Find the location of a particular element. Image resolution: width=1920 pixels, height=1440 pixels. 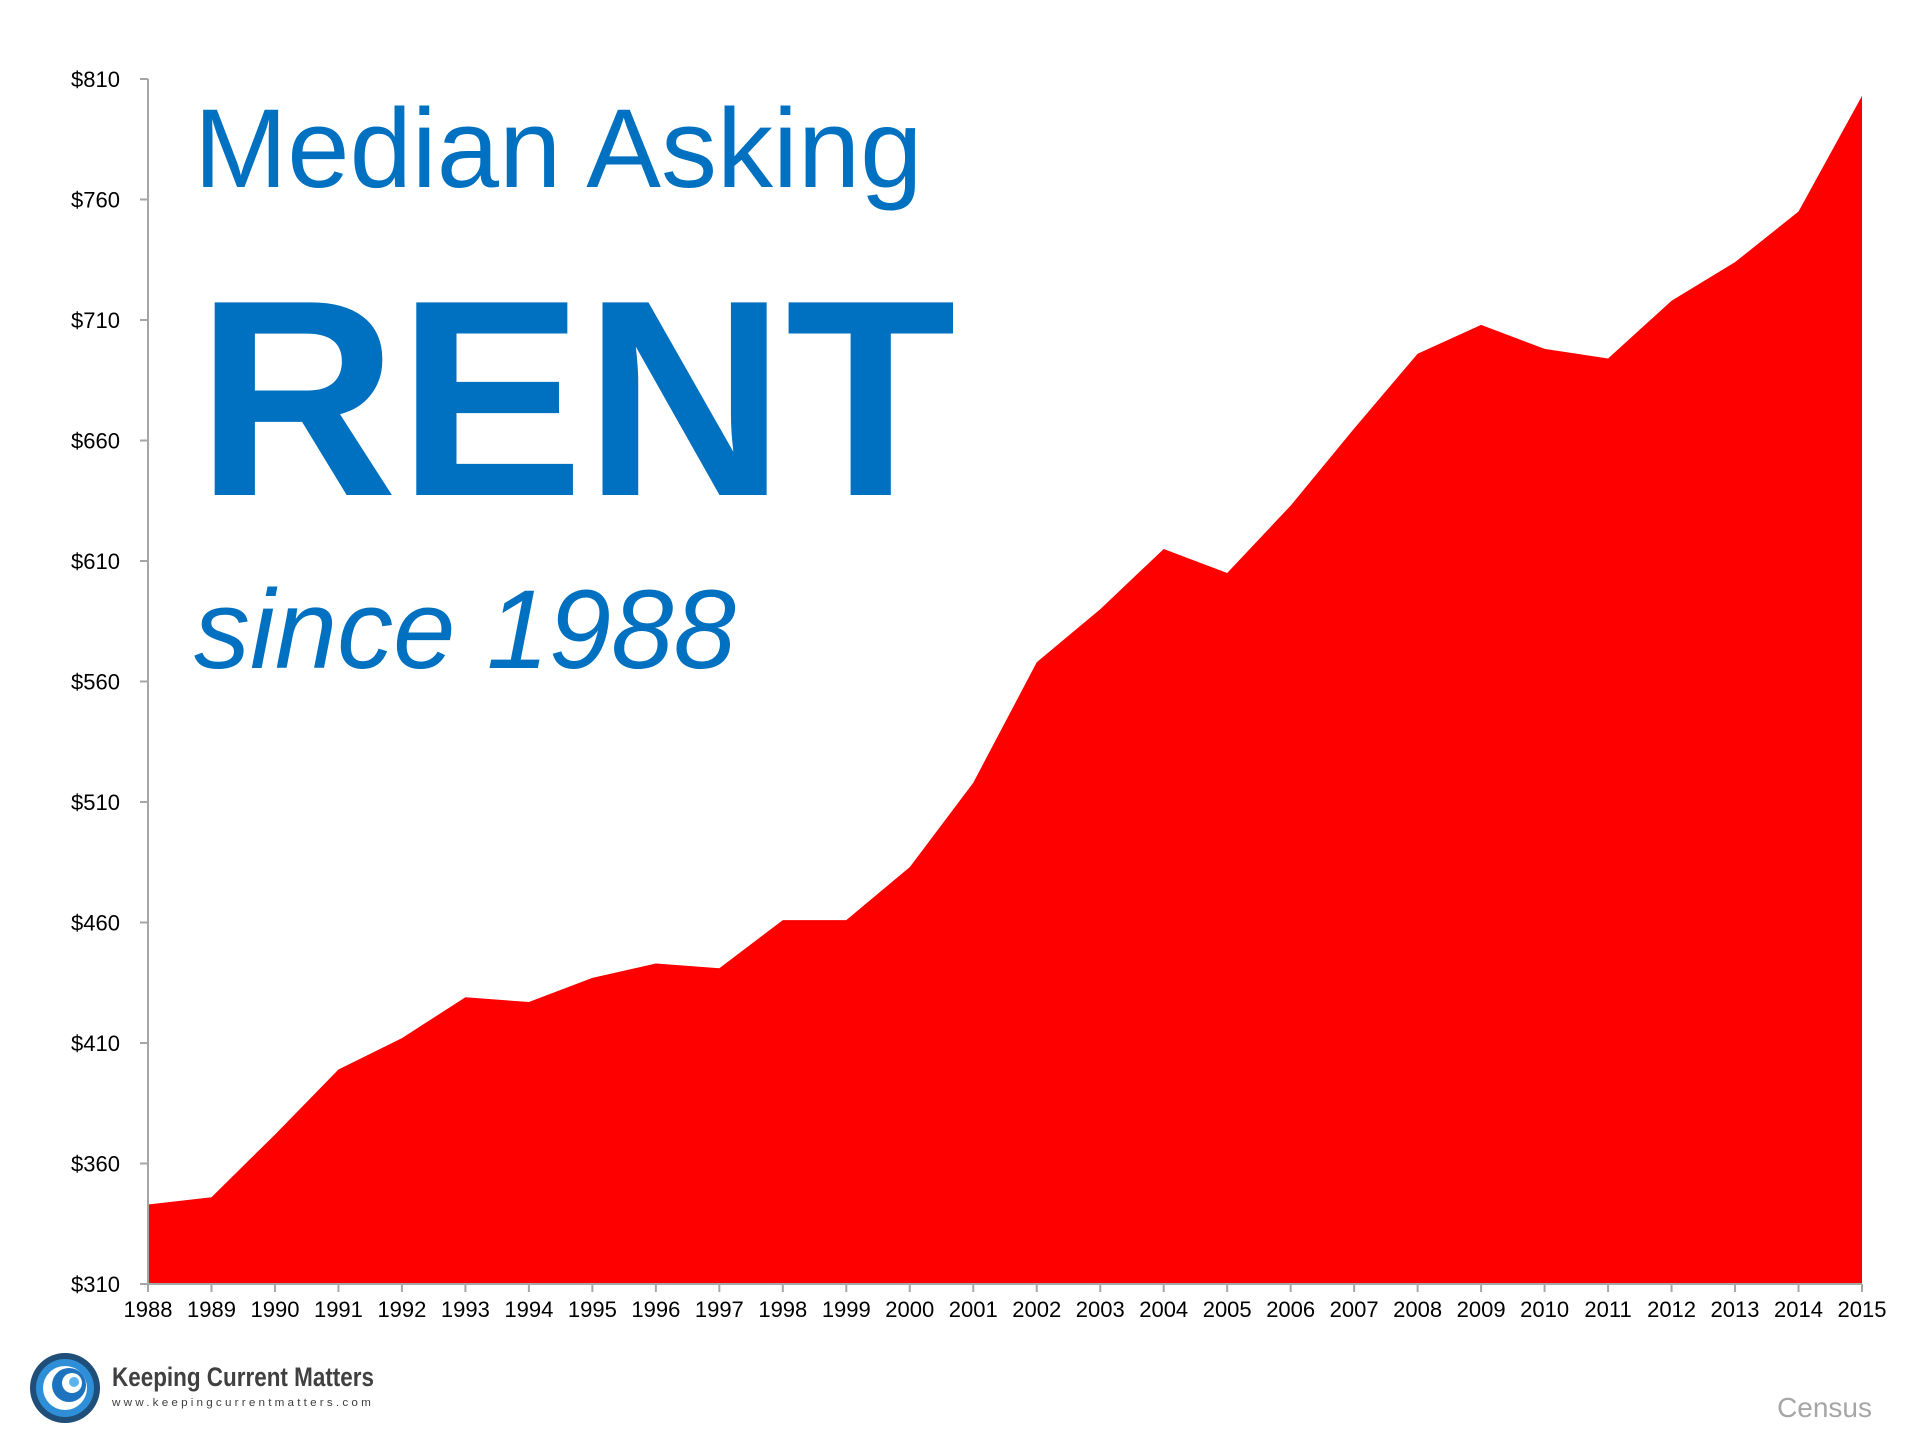

x-tick-label: 1993 is located at coordinates (465, 1309).